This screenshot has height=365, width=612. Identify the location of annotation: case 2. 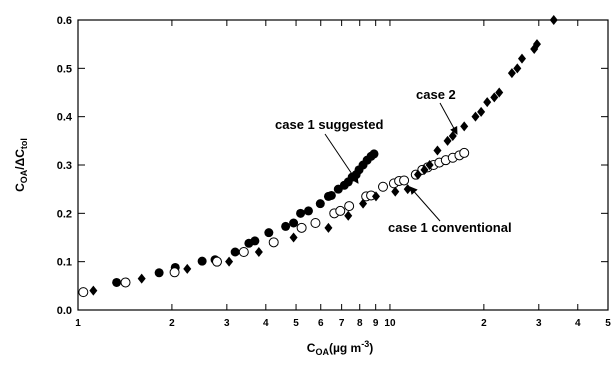
(436, 94).